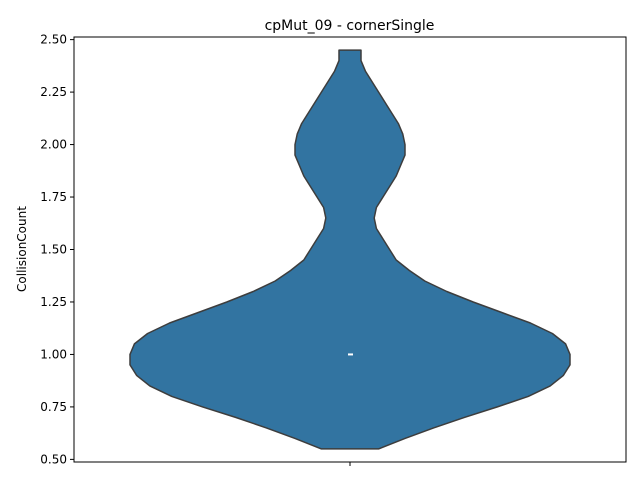  I want to click on y-tick-label: 2.00, so click(53, 145).